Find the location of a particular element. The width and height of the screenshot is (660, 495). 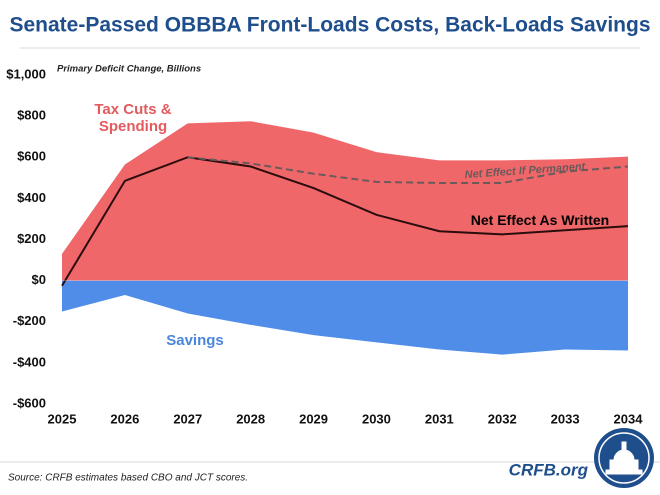

y-tick-label: -$400 is located at coordinates (29, 361).